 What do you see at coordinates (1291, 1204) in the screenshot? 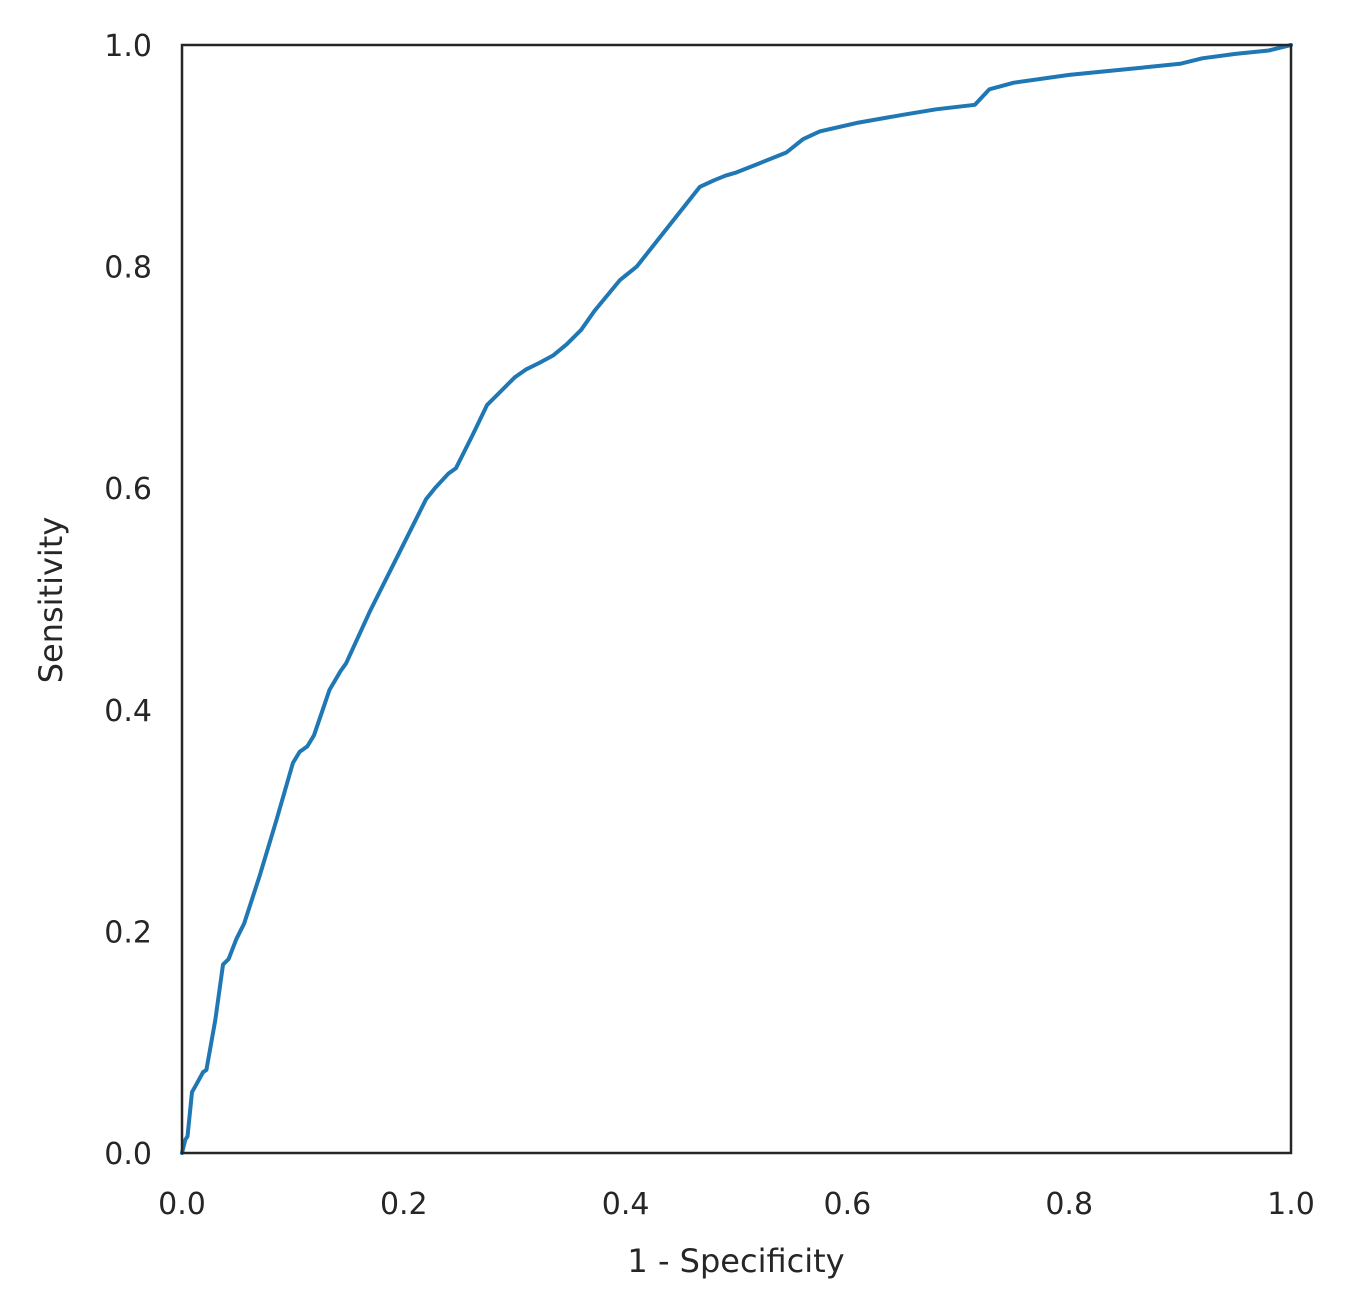
I see `x-tick-label: 1.0` at bounding box center [1291, 1204].